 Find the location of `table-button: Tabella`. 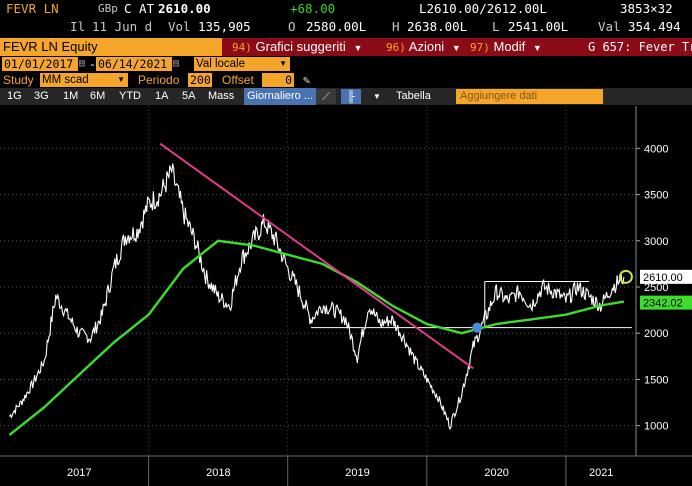

table-button: Tabella is located at coordinates (413, 96).